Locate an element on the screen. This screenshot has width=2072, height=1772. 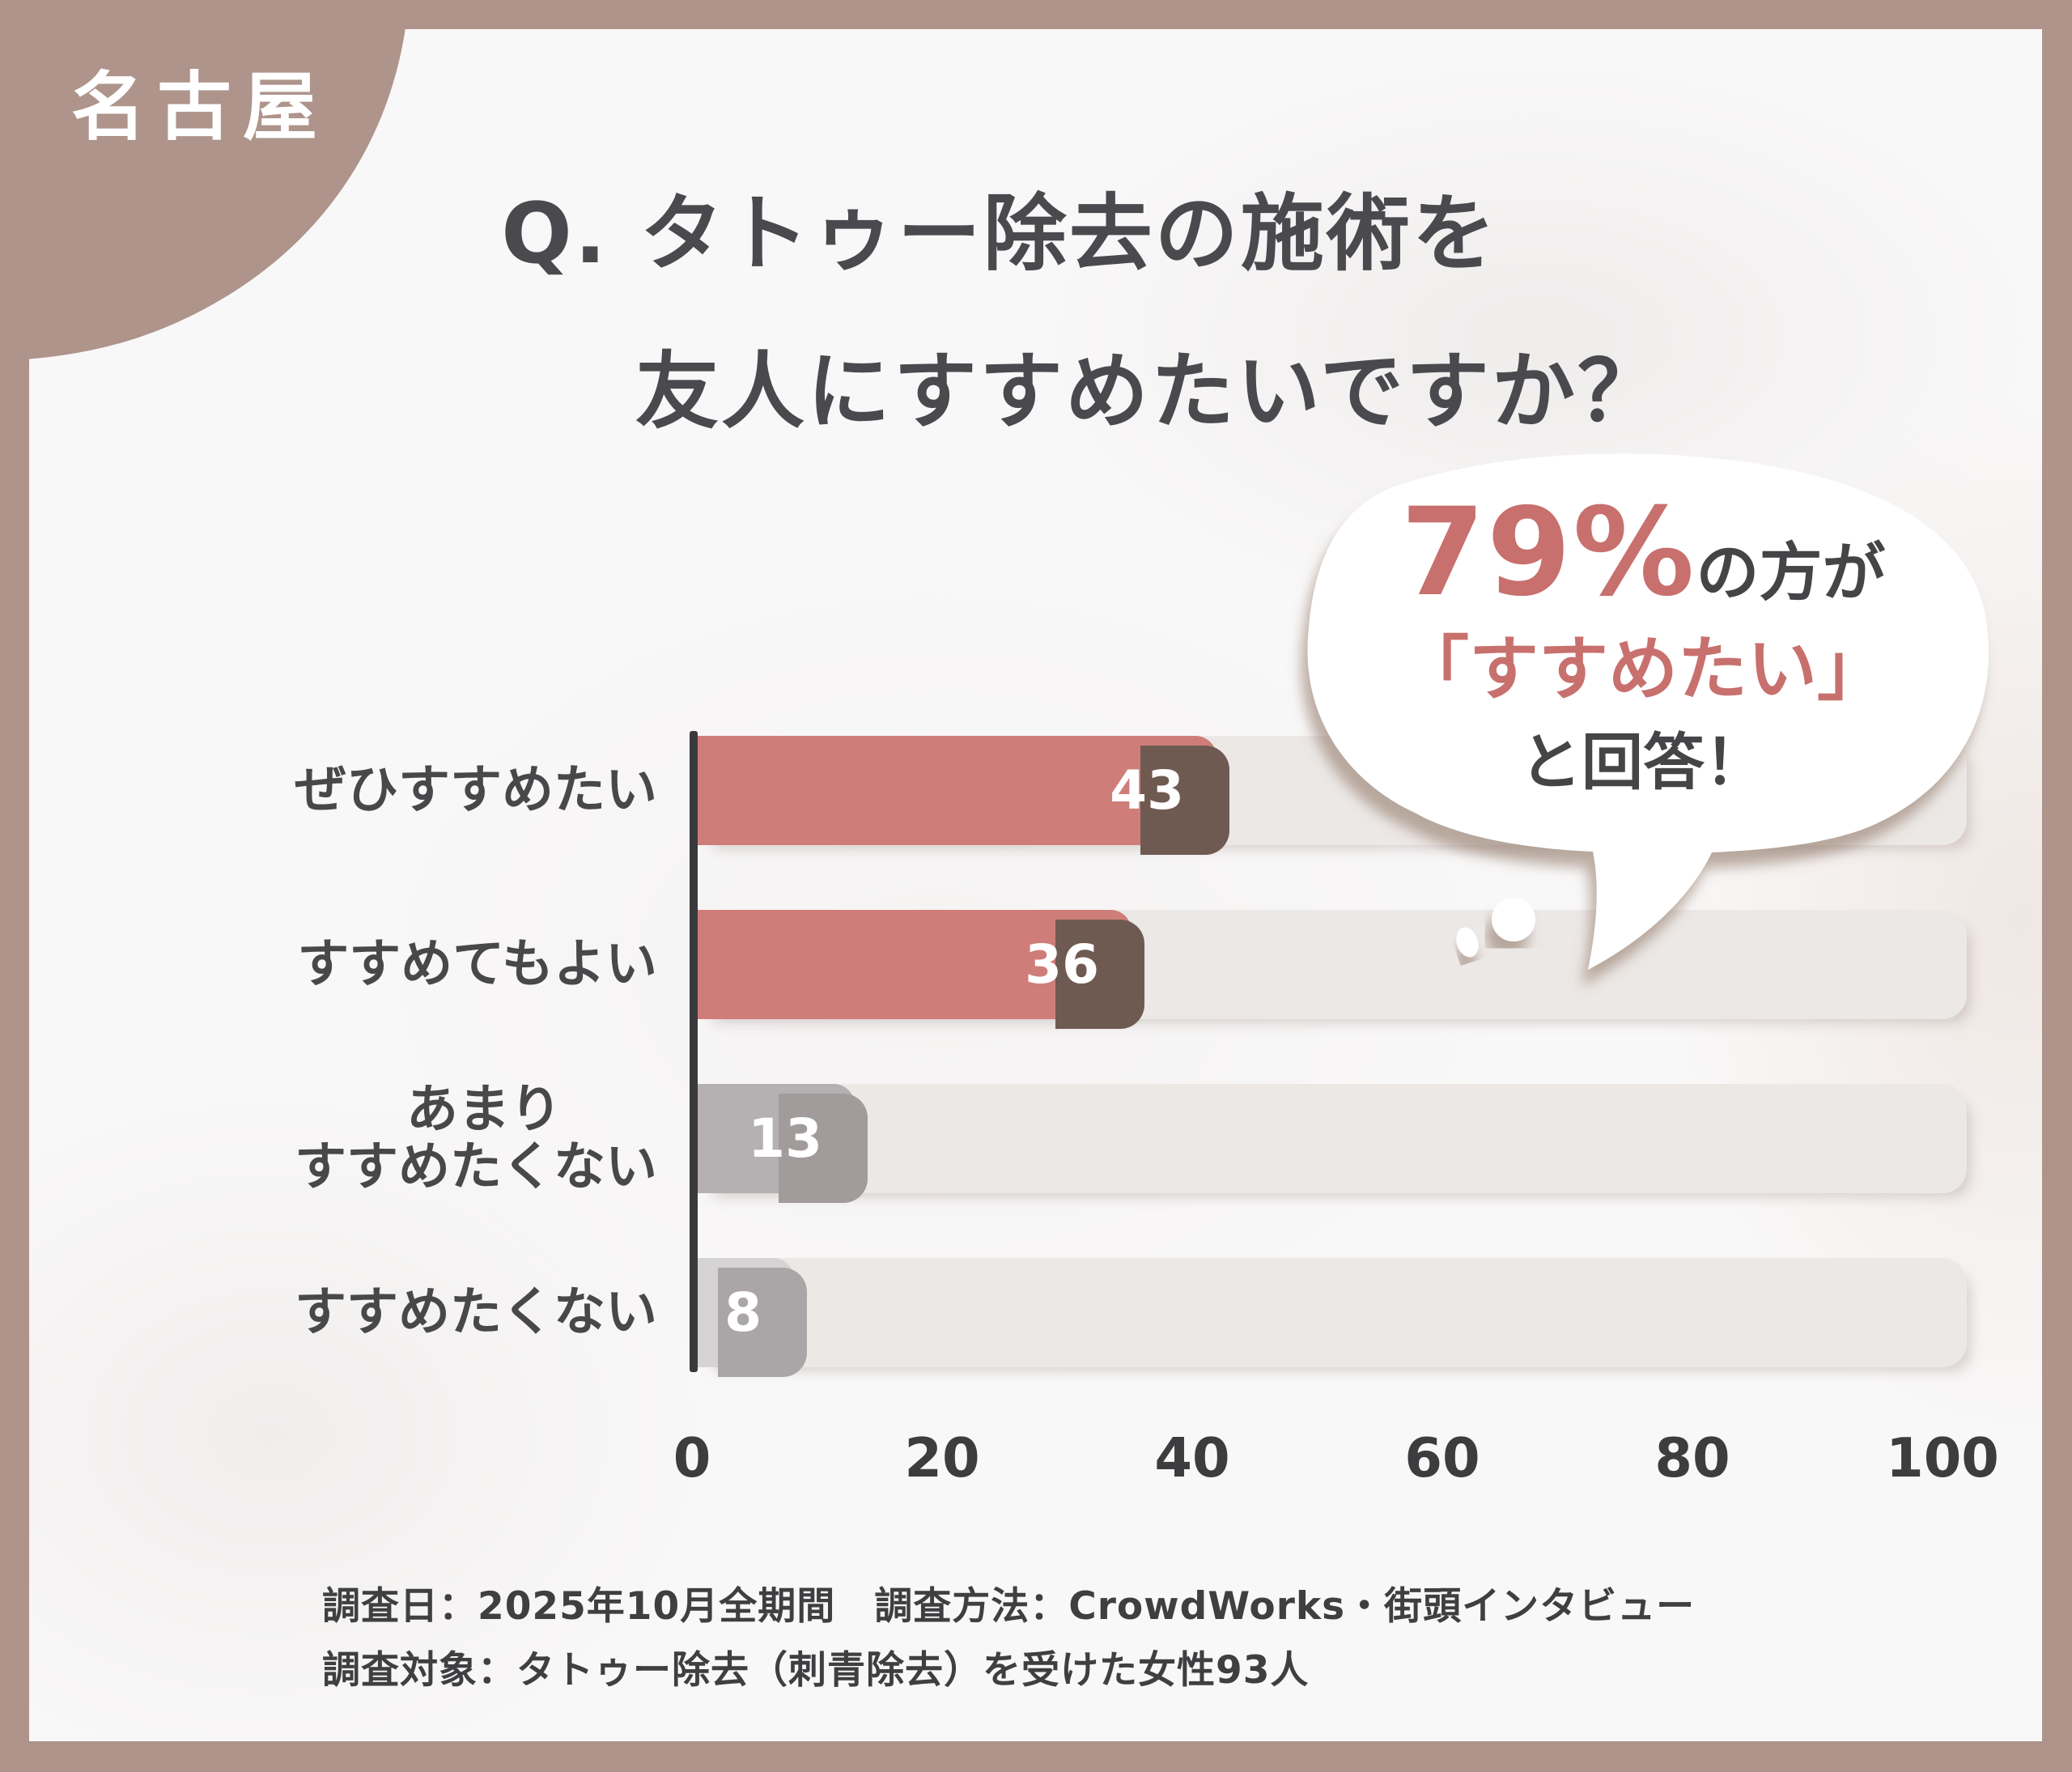
survey-note-line2: 調査対象：タトゥー除去（刺青除去）を受けた女性93人 is located at coordinates (816, 1670).